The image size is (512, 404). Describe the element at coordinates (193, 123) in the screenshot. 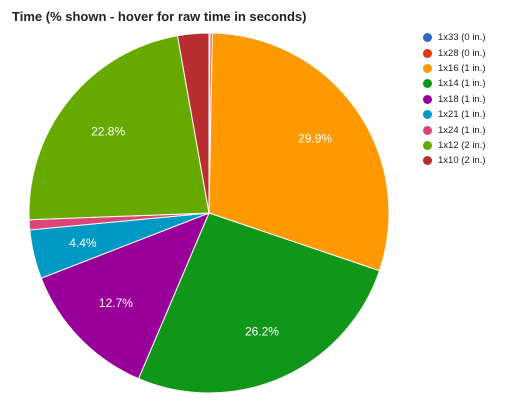

I see `pie-slice-1x10` at that location.